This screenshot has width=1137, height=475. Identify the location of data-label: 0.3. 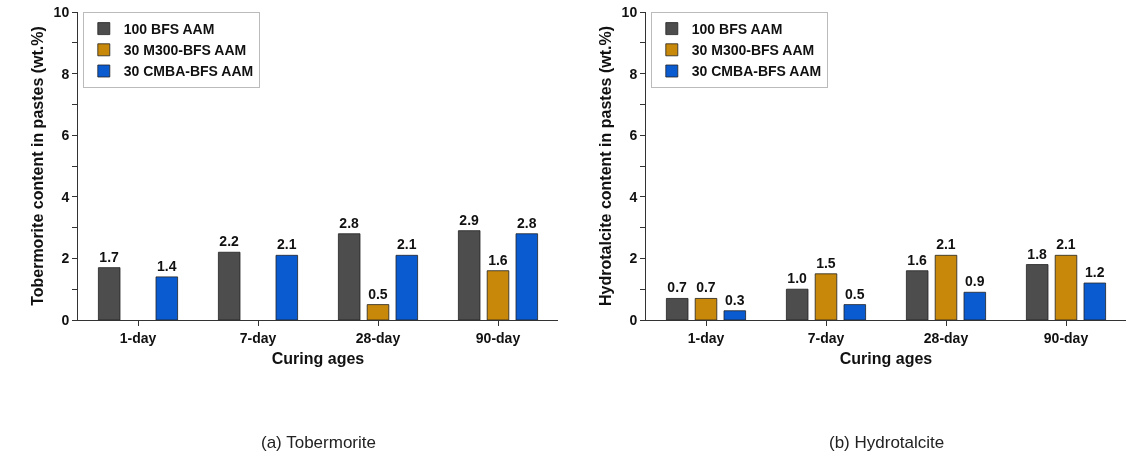
(734, 299).